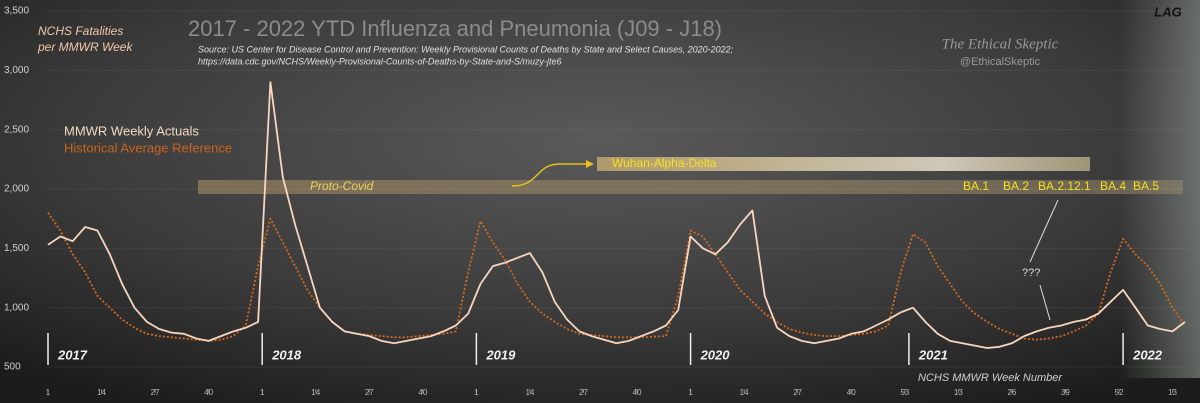 This screenshot has height=403, width=1200. Describe the element at coordinates (16, 11) in the screenshot. I see `y-tick-label: 3,500` at that location.